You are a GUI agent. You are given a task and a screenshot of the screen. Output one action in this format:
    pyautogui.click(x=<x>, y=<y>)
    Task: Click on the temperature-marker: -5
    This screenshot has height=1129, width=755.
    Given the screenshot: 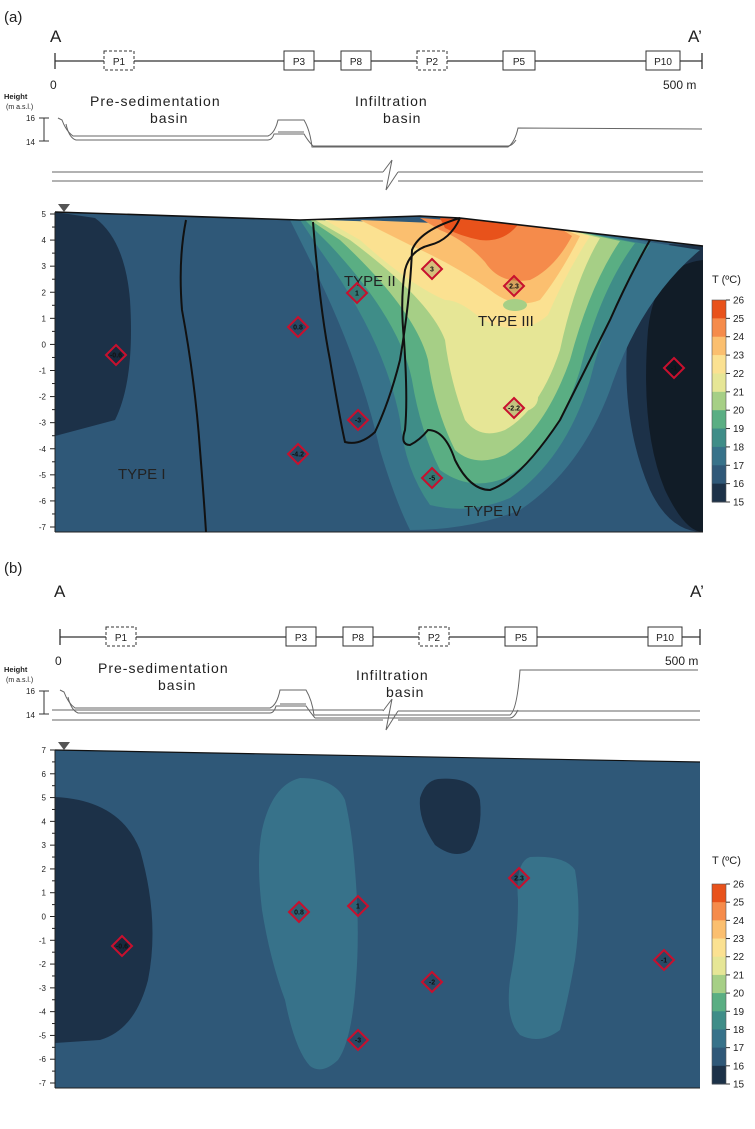 What is the action you would take?
    pyautogui.click(x=432, y=478)
    